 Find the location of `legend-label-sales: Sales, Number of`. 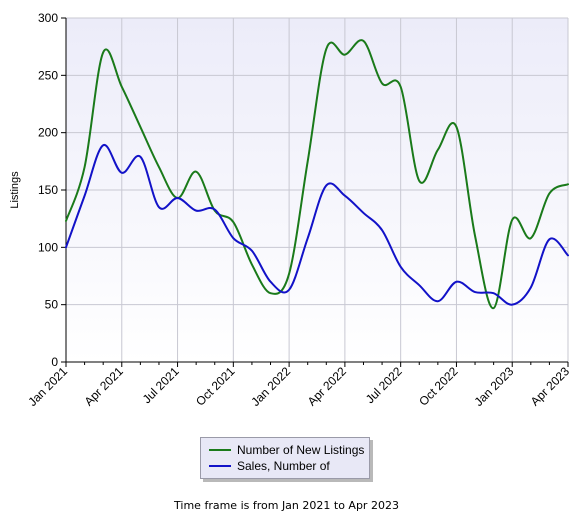

legend-label-sales: Sales, Number of is located at coordinates (283, 466).